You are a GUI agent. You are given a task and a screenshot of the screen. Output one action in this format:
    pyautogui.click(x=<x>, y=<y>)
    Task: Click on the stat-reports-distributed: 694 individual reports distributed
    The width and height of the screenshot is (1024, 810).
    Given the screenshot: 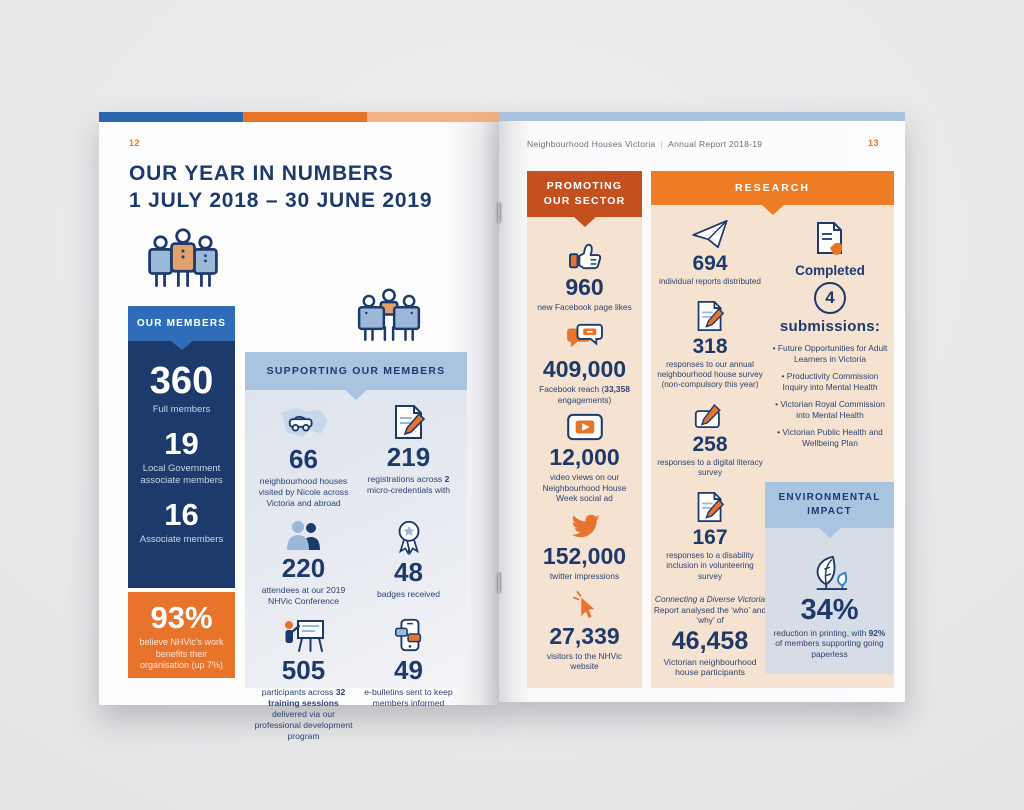 What is the action you would take?
    pyautogui.click(x=710, y=253)
    